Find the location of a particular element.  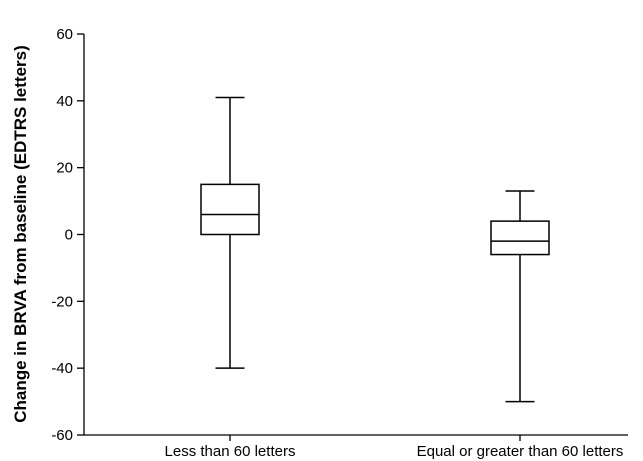

y-tick-label: 40 is located at coordinates (64, 101).